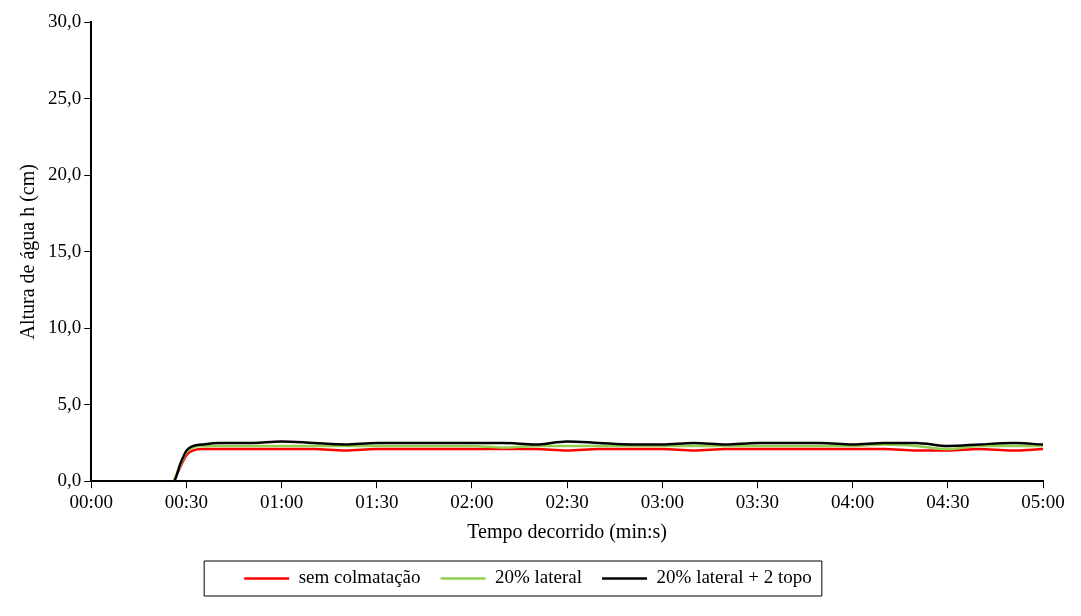  I want to click on y-axis-title: Altura de água h (cm), so click(28, 252).